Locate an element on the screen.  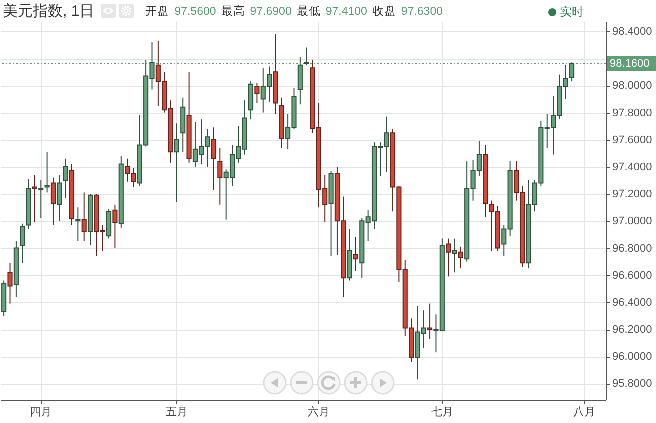
x-tick-label: 八月 is located at coordinates (584, 412).